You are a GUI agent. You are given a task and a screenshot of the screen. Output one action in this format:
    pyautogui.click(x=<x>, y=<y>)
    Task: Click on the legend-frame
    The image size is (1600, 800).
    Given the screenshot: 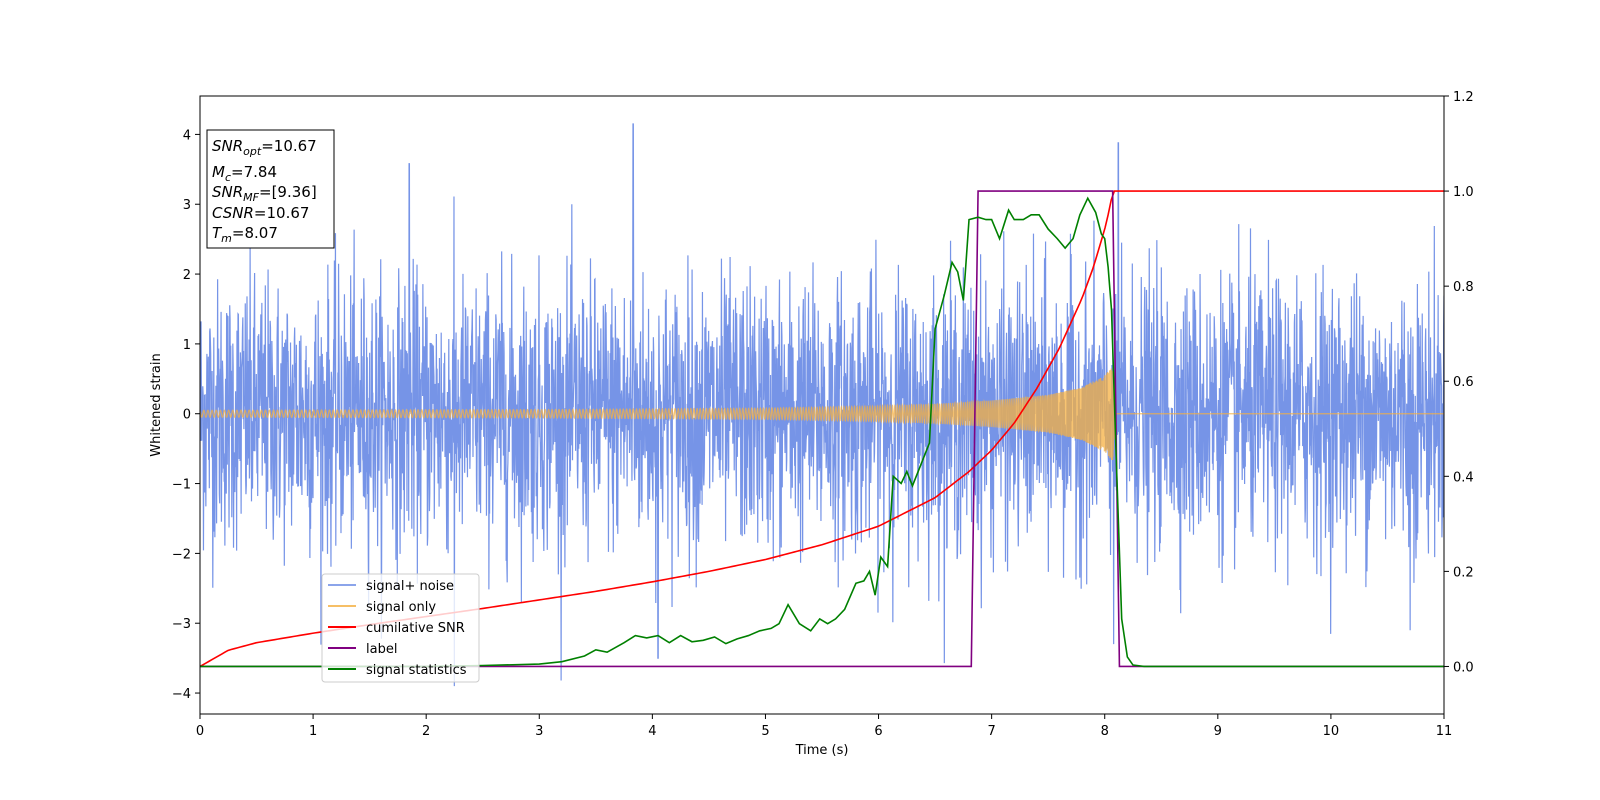 What is the action you would take?
    pyautogui.click(x=400, y=628)
    